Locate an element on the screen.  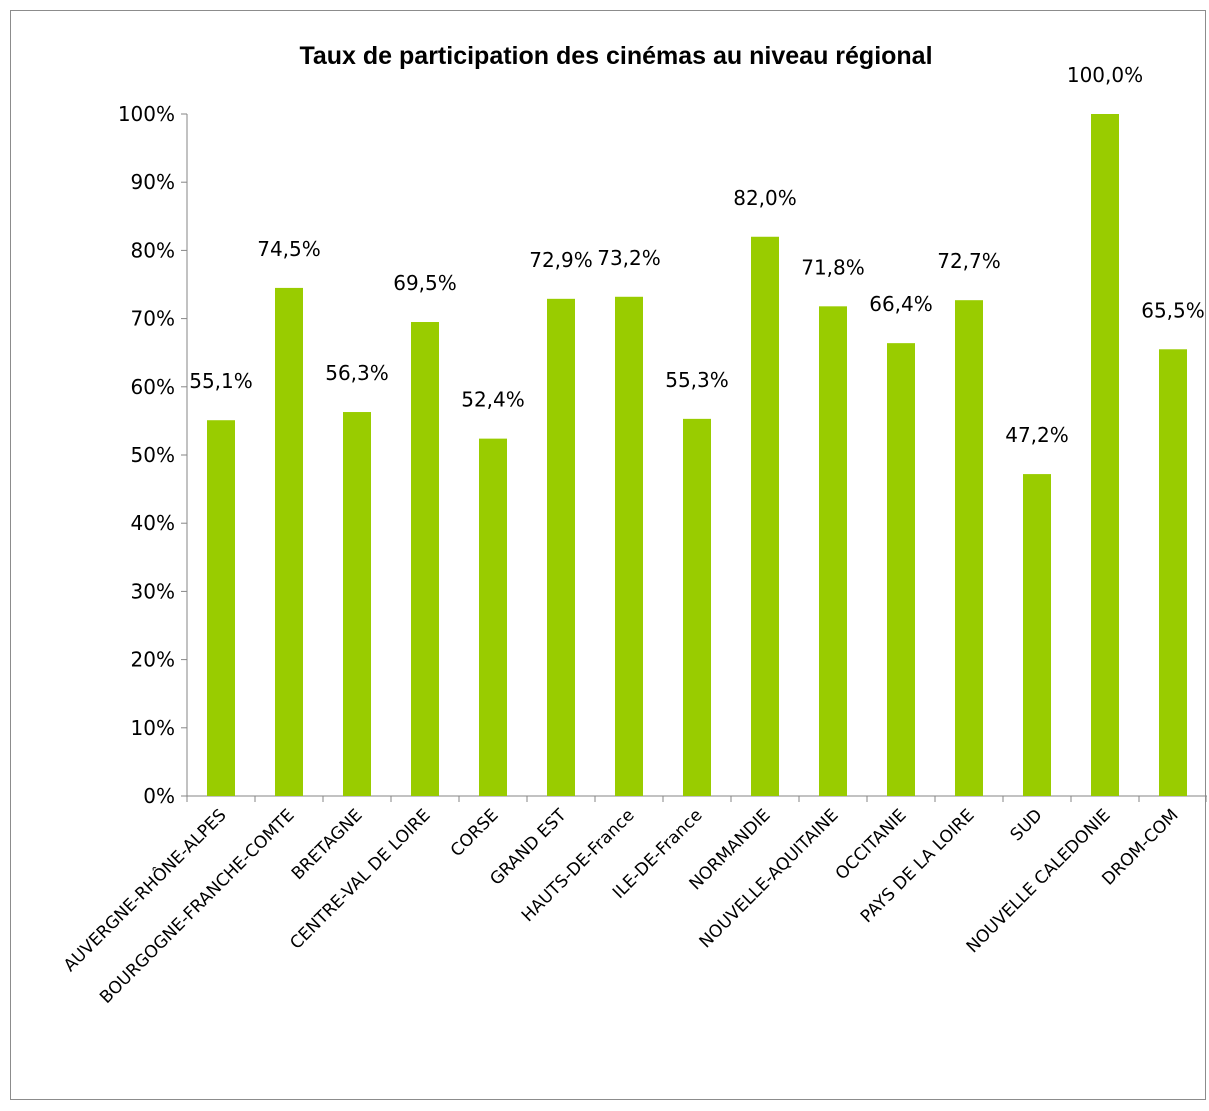
data-label: 47,2% is located at coordinates (1037, 435).